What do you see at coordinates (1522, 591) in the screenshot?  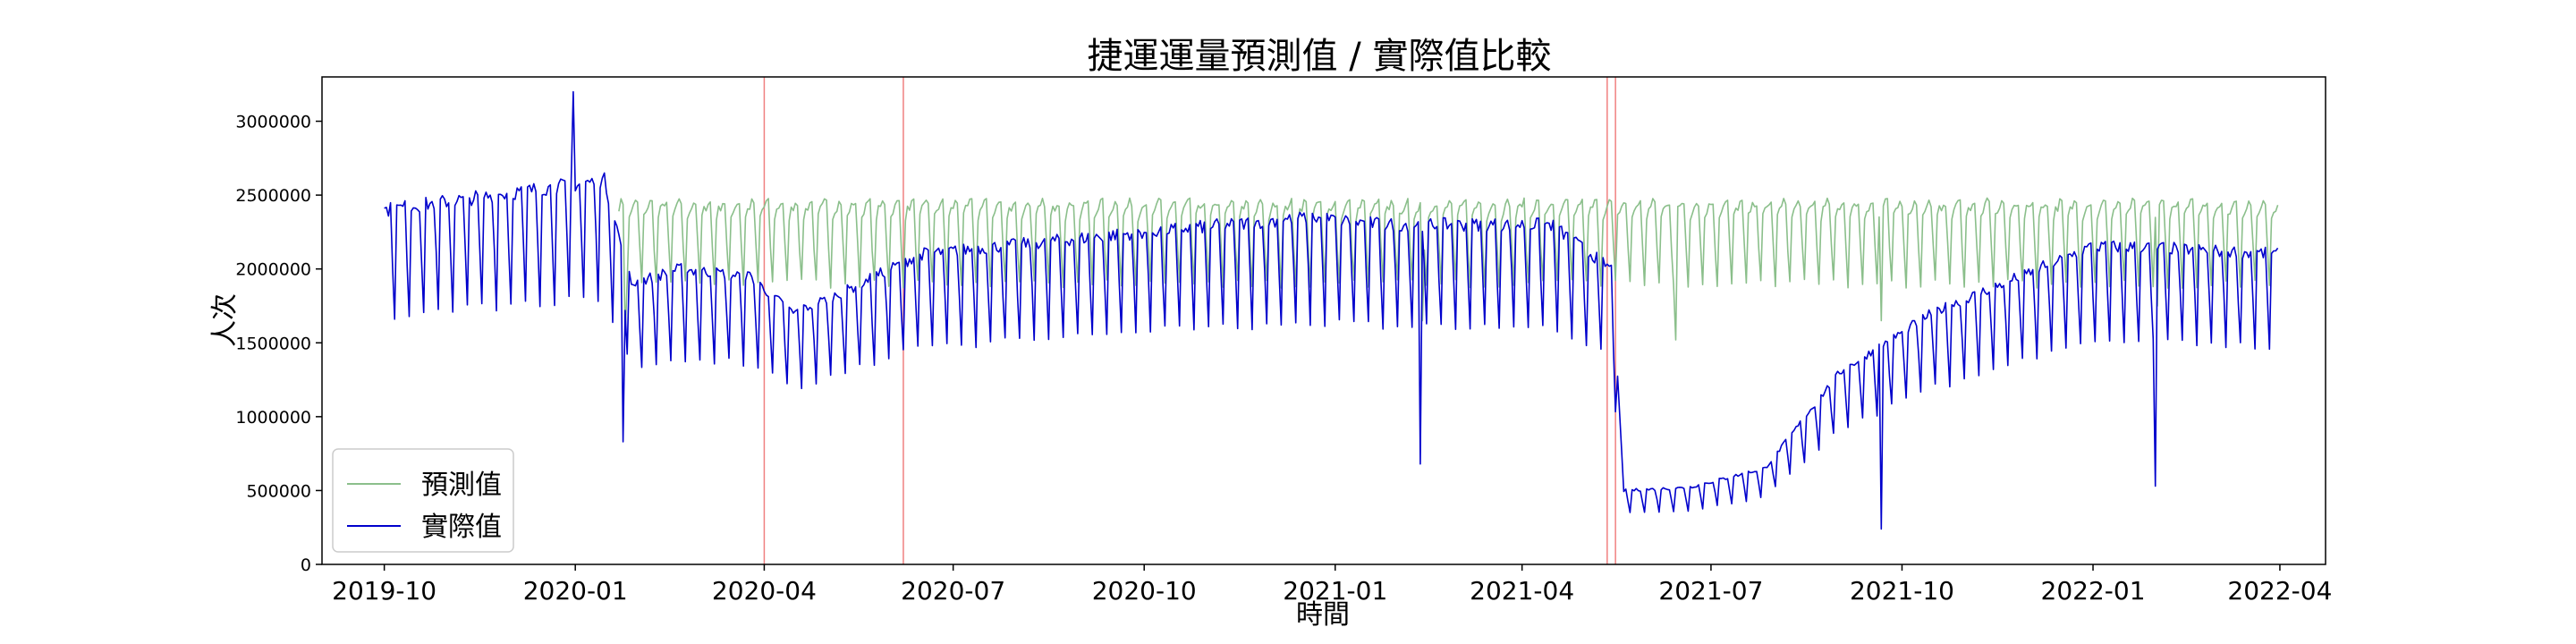 I see `x-tick-label: 2021-04` at bounding box center [1522, 591].